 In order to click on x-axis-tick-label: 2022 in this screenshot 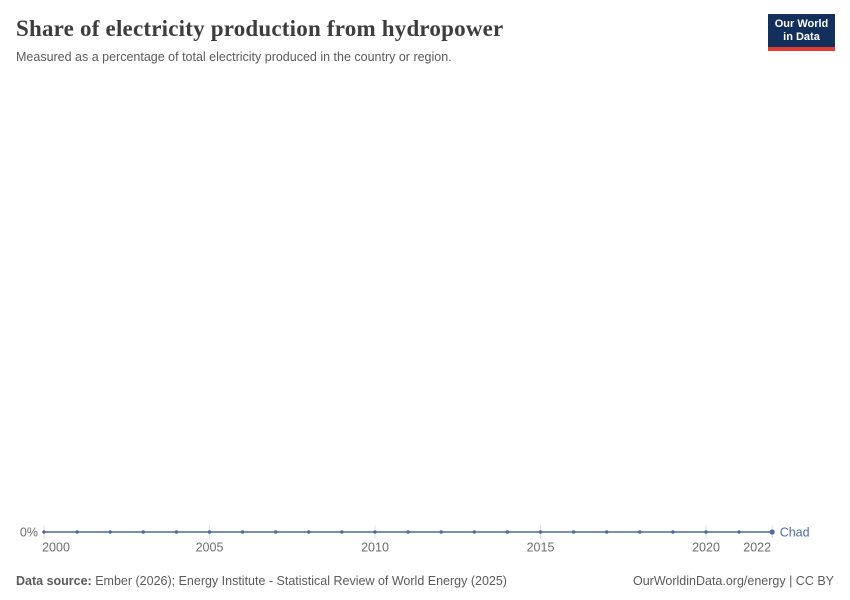, I will do `click(757, 548)`.